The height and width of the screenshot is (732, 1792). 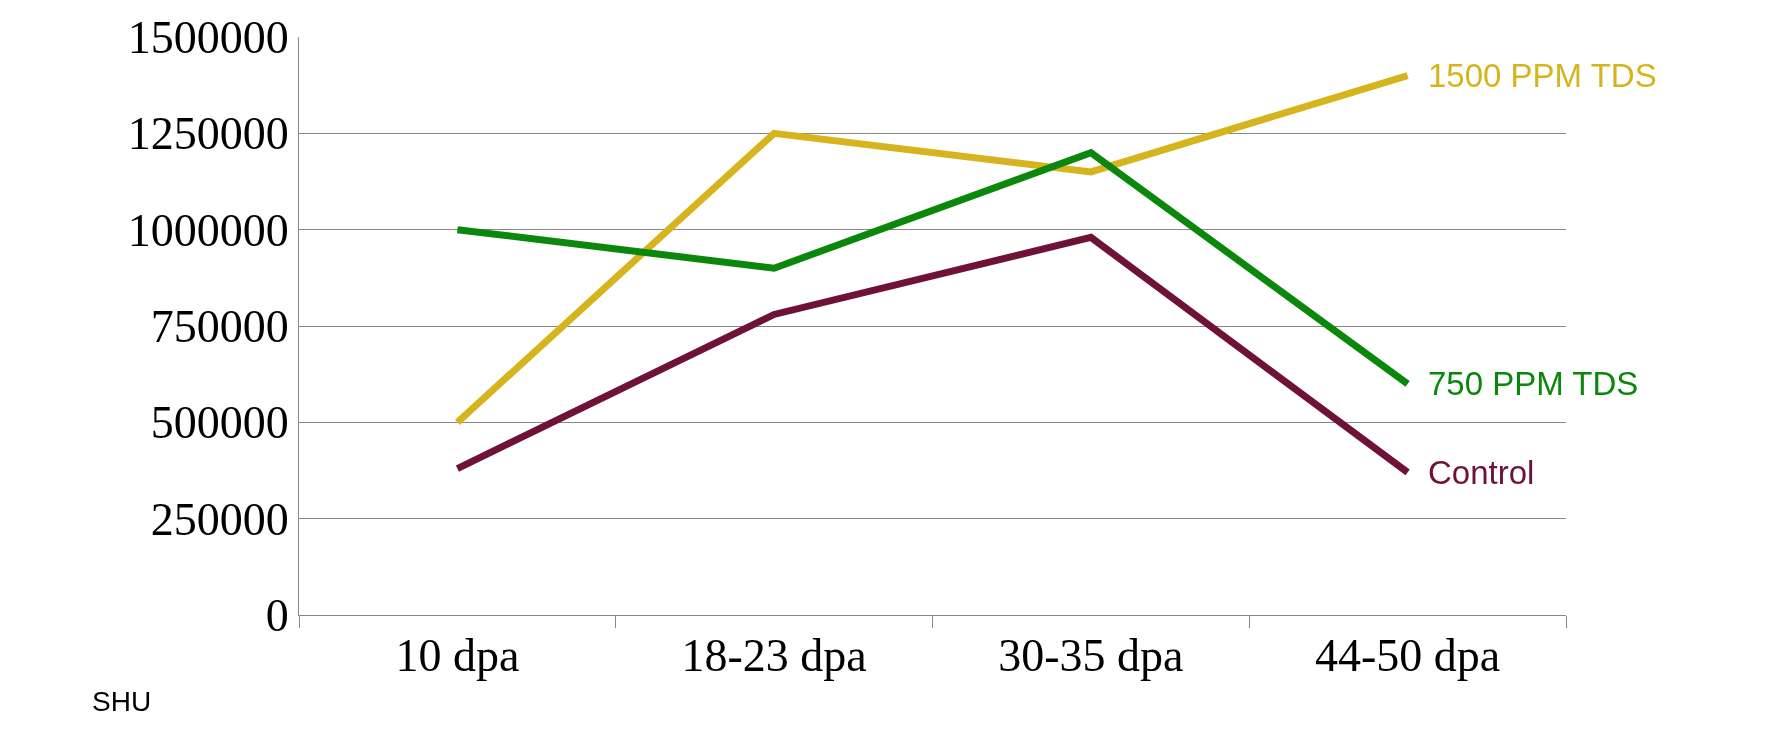 I want to click on y-tick-label: 250000, so click(x=219, y=519).